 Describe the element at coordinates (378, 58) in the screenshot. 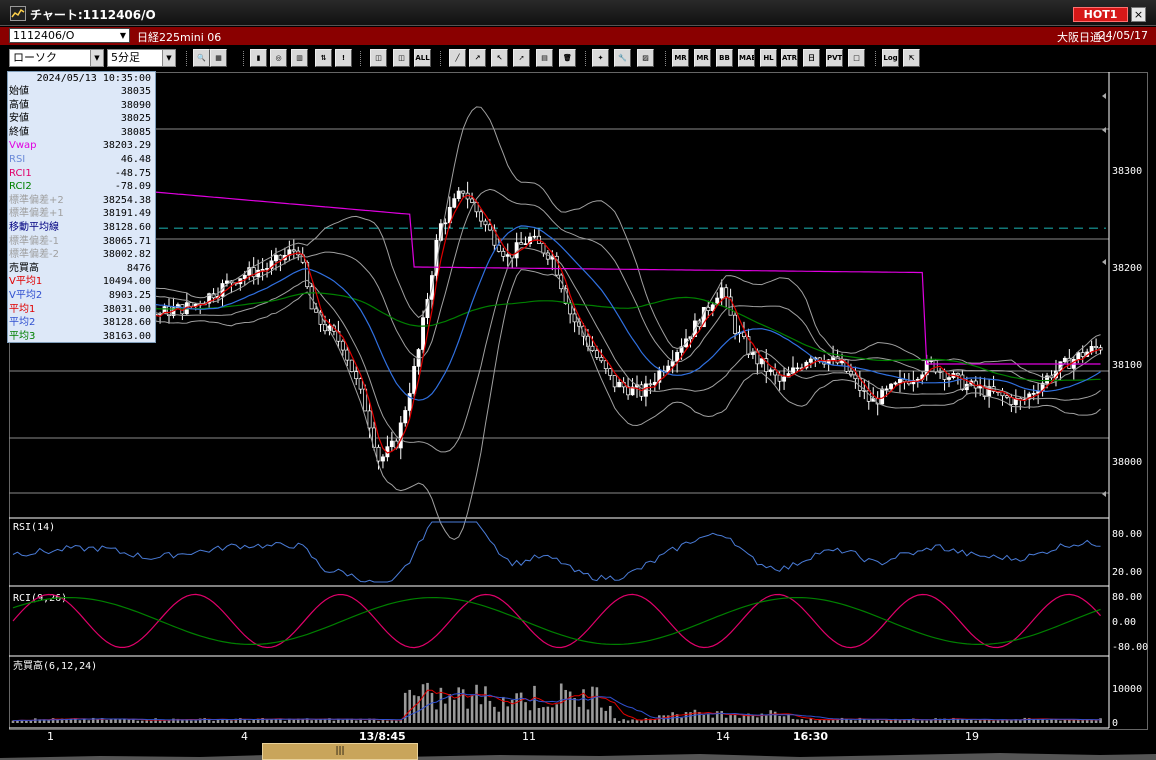

I see `bars-icon: ◫` at that location.